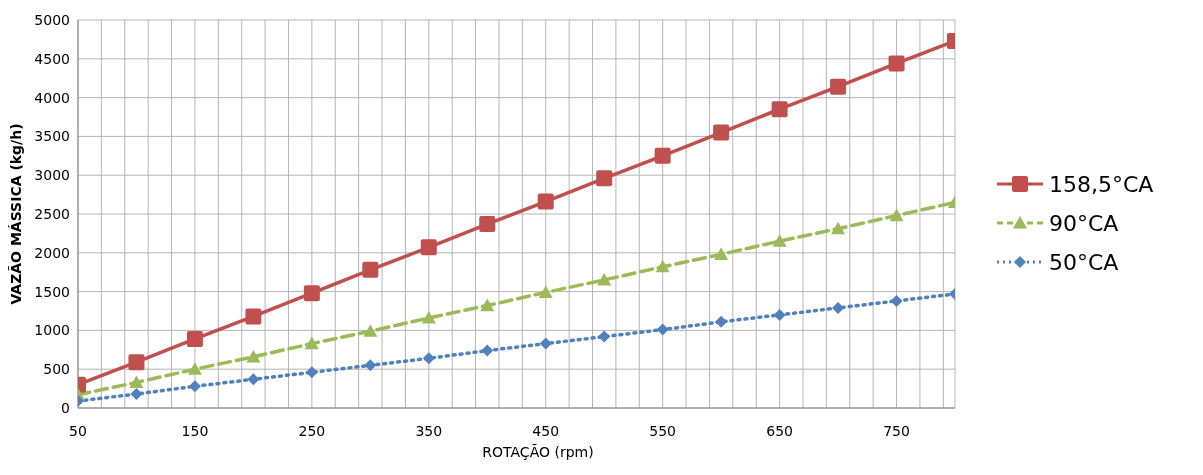  I want to click on y-tick-label: 3000, so click(52, 175).